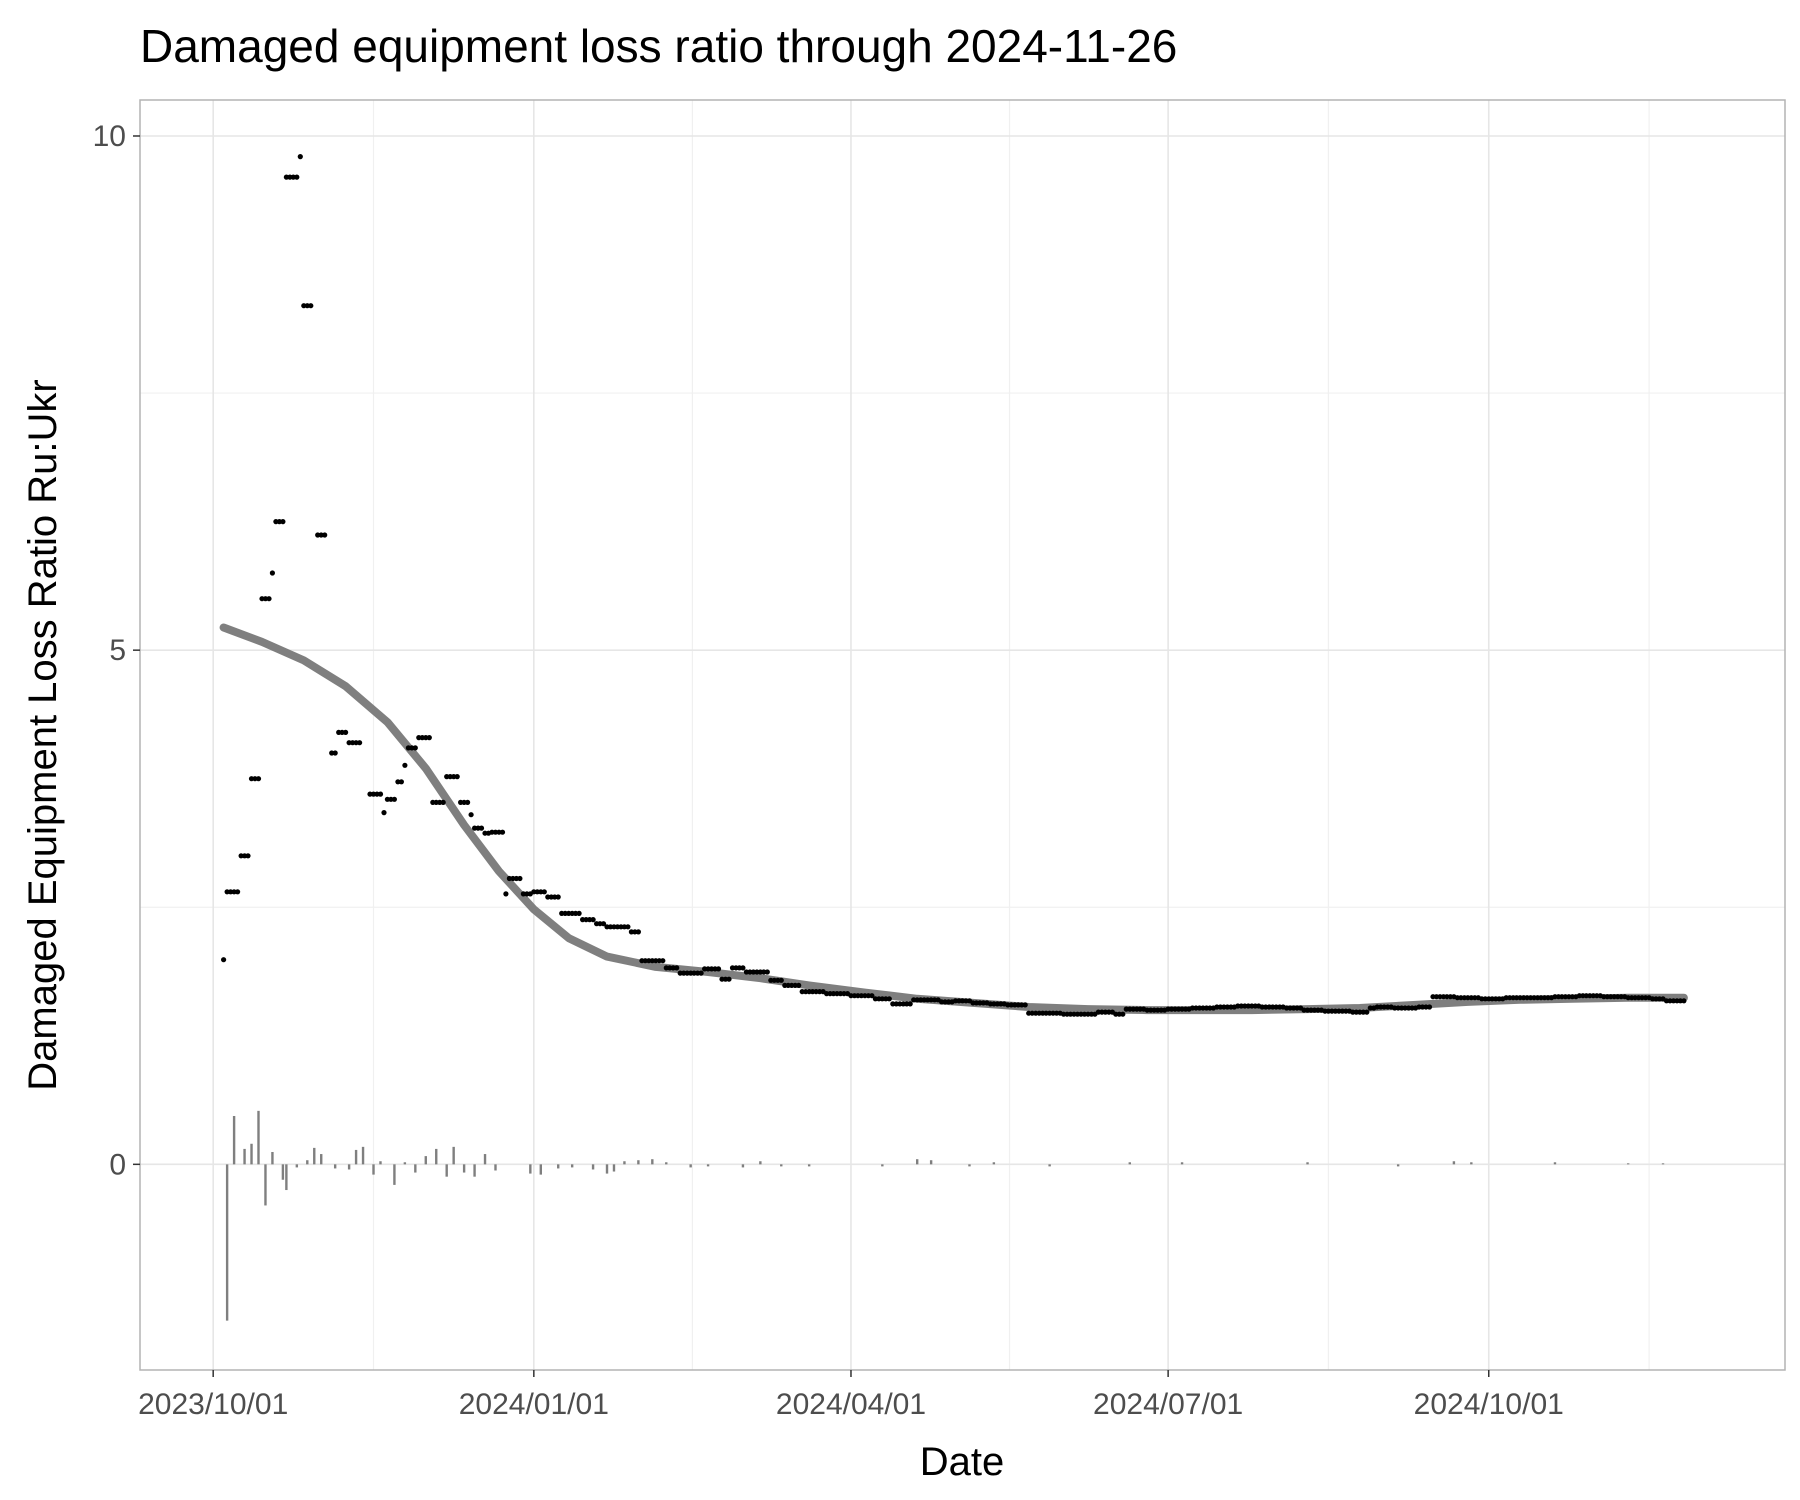 The height and width of the screenshot is (1500, 1800). What do you see at coordinates (534, 1404) in the screenshot?
I see `x-tick-label: 2024/01/01` at bounding box center [534, 1404].